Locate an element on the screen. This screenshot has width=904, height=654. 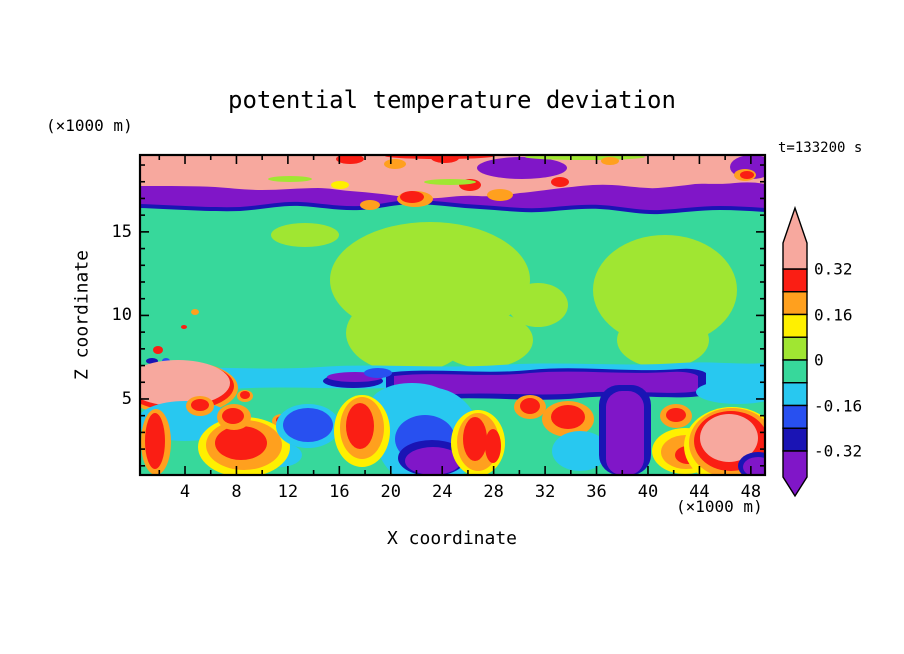
colorbar-tick-label: 0.32 is located at coordinates (833, 269).